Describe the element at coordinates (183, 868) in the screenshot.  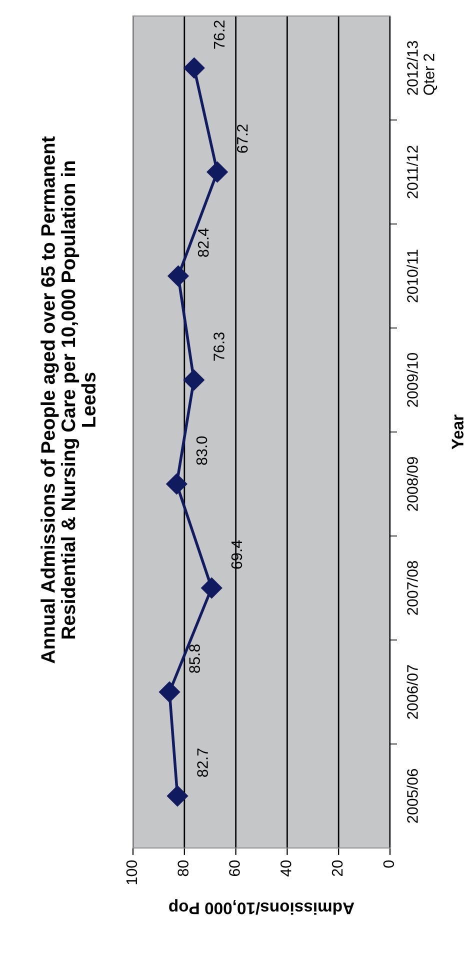
I see `x-tick-label: 80` at that location.